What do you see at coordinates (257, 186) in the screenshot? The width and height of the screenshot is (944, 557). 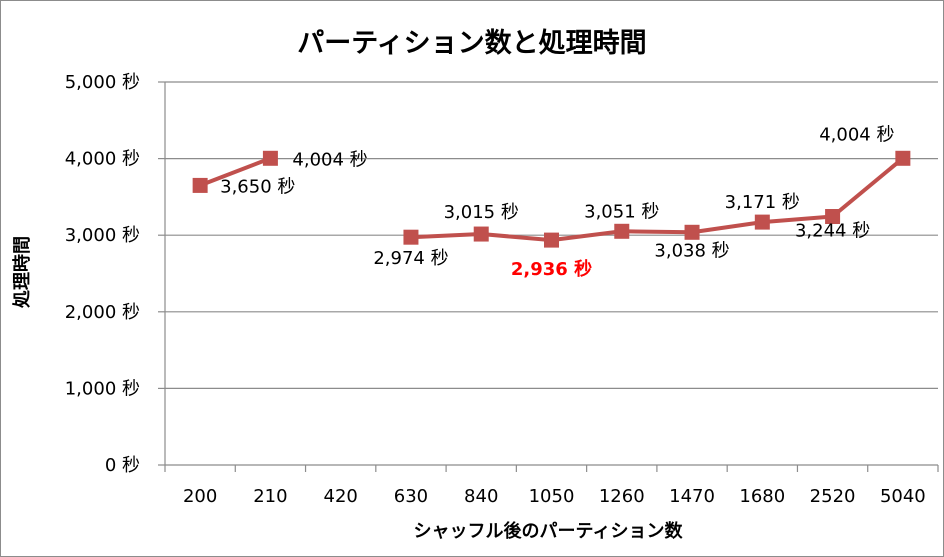 I see `data-label: 3,650 秒` at bounding box center [257, 186].